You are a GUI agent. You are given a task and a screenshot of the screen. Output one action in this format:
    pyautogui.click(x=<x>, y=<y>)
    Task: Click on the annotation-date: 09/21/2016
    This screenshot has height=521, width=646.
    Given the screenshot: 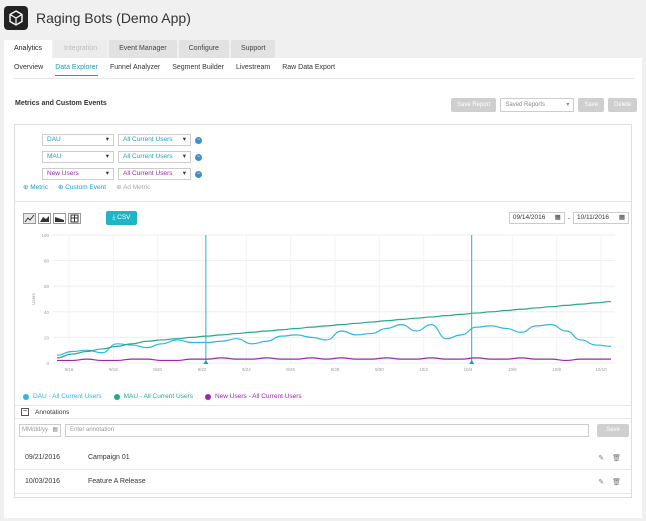 What is the action you would take?
    pyautogui.click(x=43, y=457)
    